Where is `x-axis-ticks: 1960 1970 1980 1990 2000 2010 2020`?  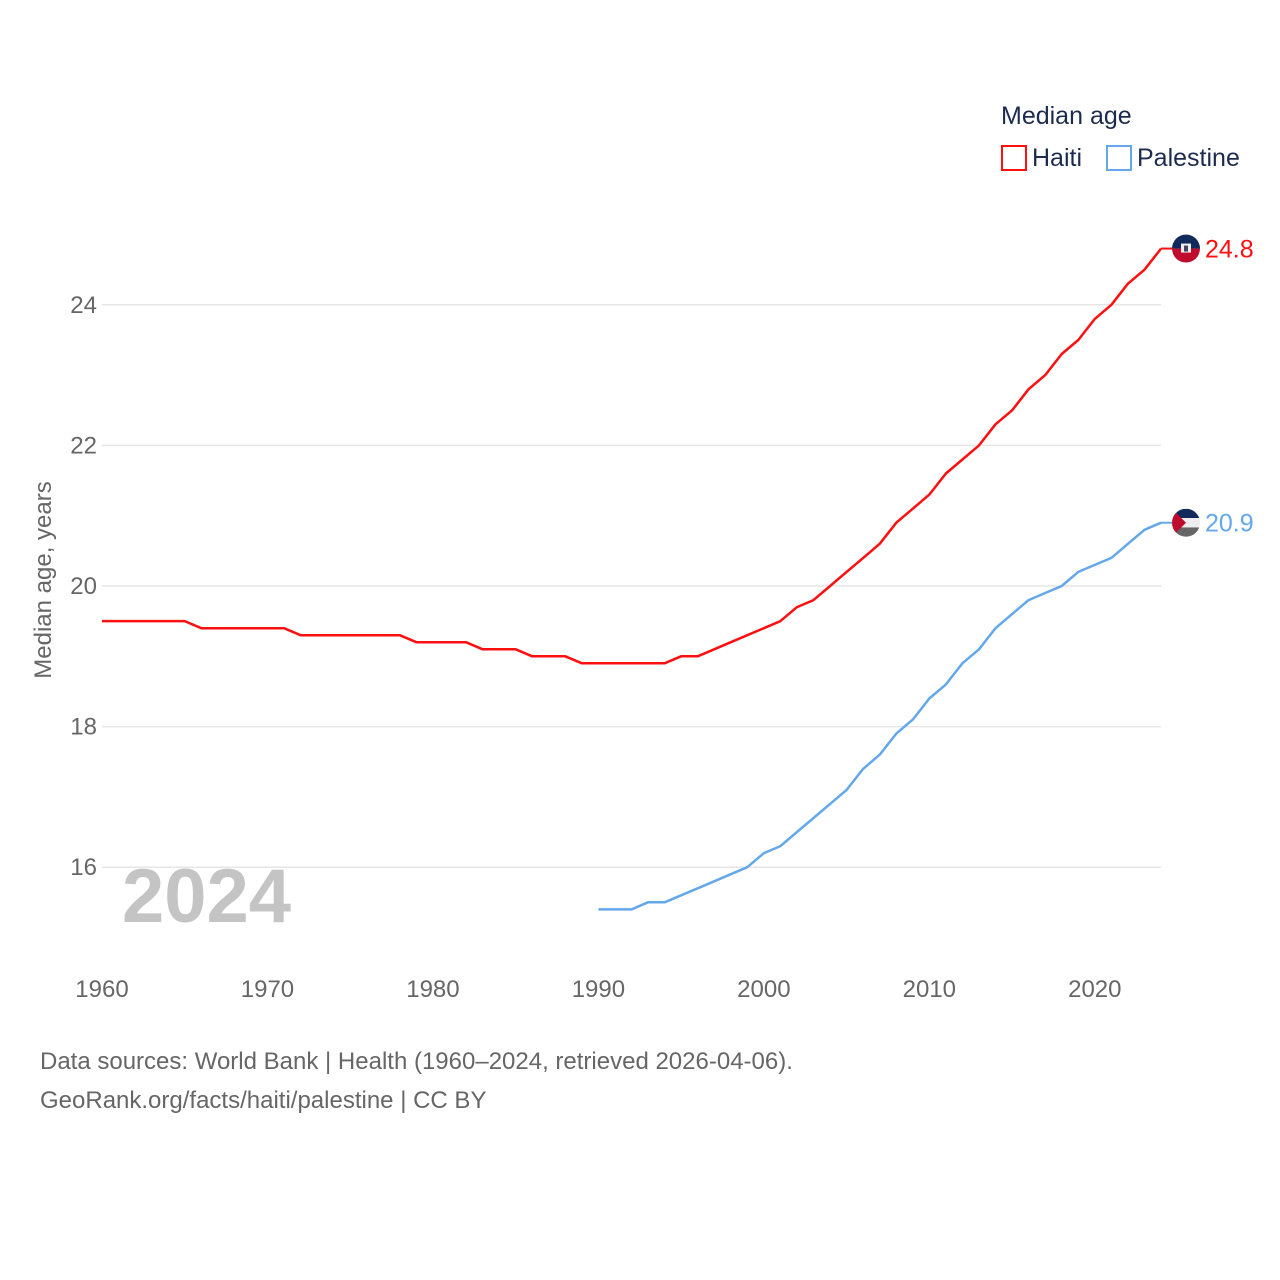 x-axis-ticks: 1960 1970 1980 1990 2000 2010 2020 is located at coordinates (598, 989).